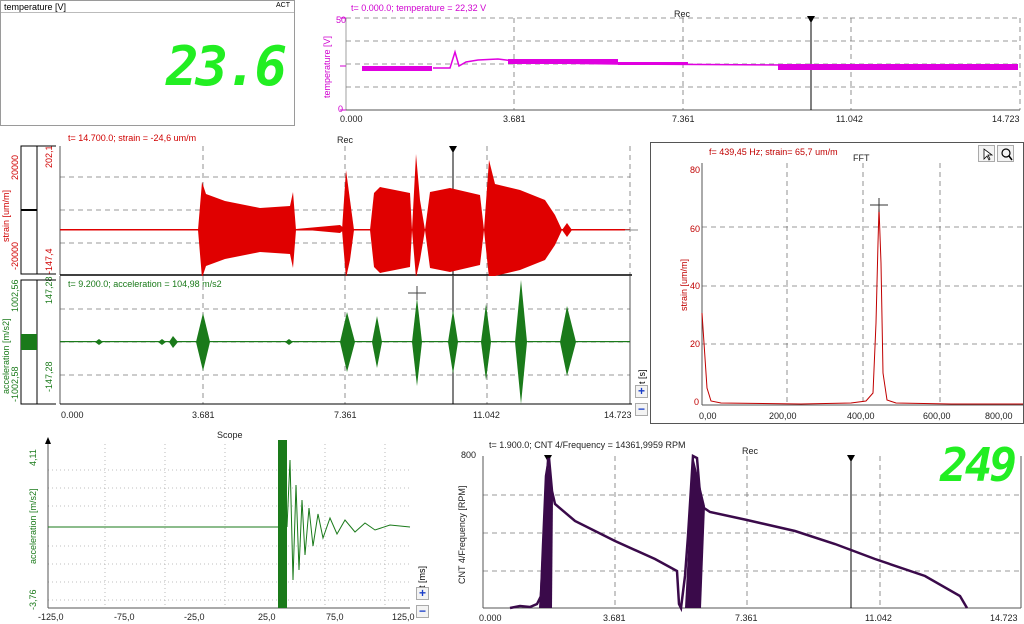 This screenshot has height=624, width=1024. Describe the element at coordinates (132, 138) in the screenshot. I see `strain-cursor-readout: t= 14.700.0; strain = -24,6 um/m` at that location.